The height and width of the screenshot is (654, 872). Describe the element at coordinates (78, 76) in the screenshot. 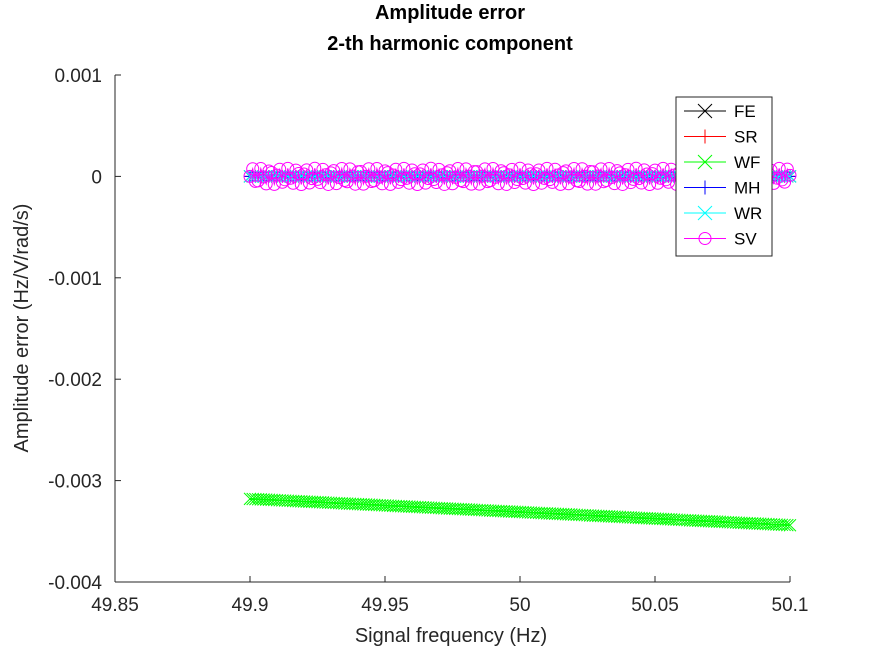

I see `y-tick-label: 0.001` at that location.